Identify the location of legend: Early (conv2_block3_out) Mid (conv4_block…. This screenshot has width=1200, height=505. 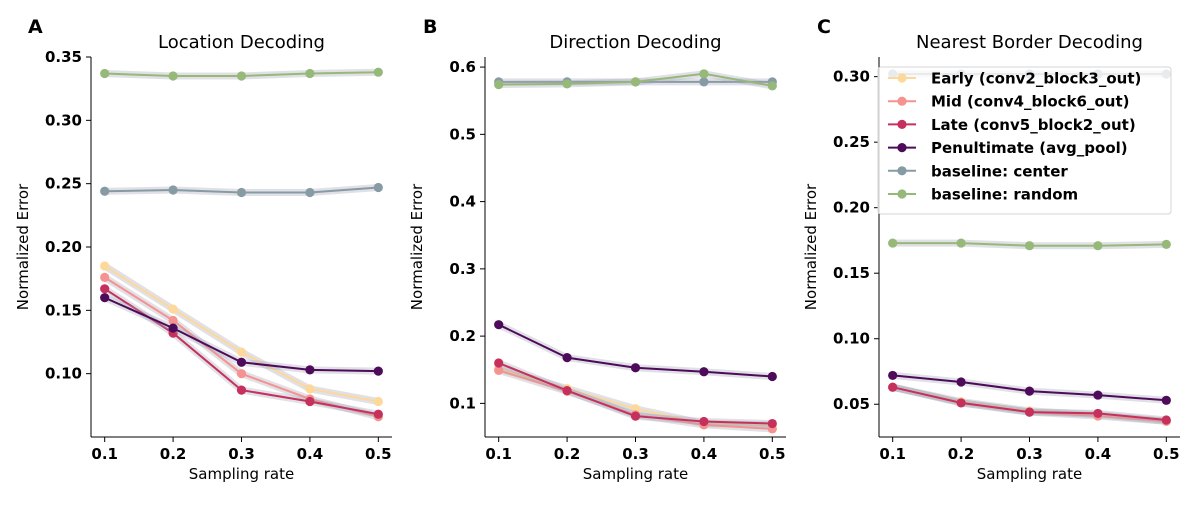
(1024, 140).